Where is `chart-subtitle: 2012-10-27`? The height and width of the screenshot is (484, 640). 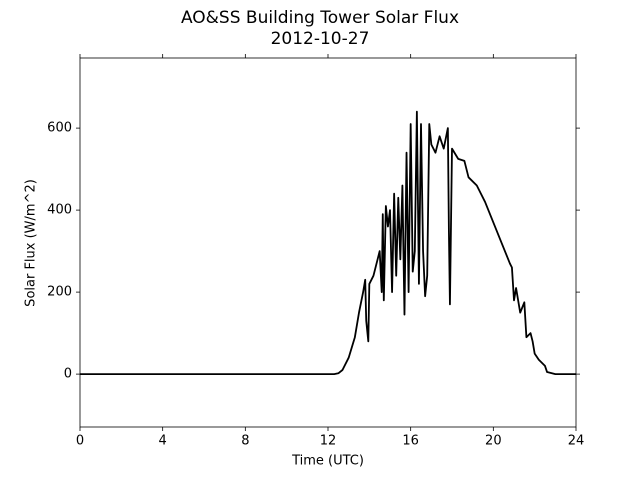
chart-subtitle: 2012-10-27 is located at coordinates (320, 39).